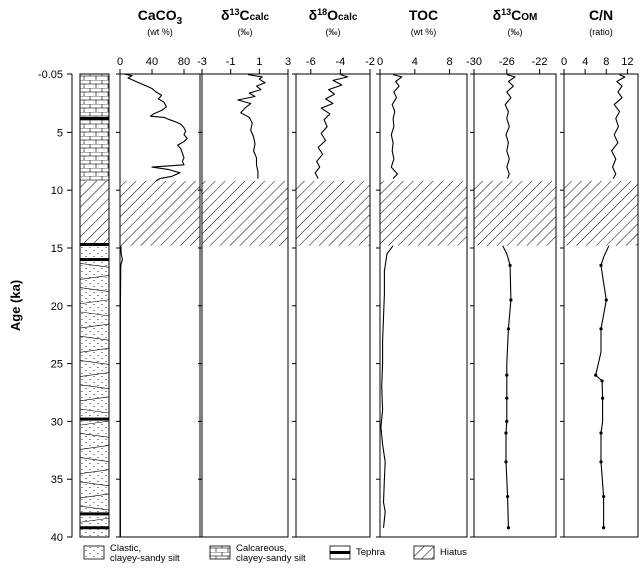 The image size is (641, 568). I want to click on legend-label: Tephra, so click(371, 552).